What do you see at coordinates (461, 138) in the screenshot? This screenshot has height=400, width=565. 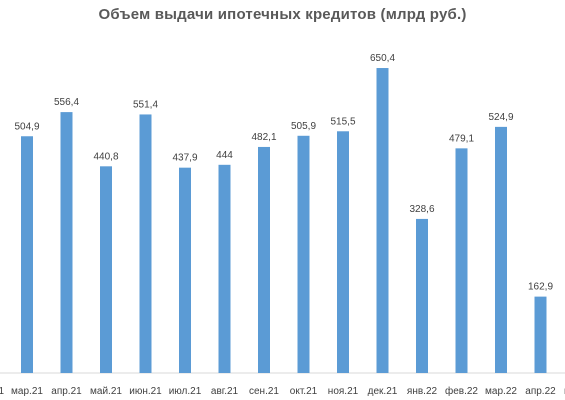 I see `bar-value-label: 479,1` at bounding box center [461, 138].